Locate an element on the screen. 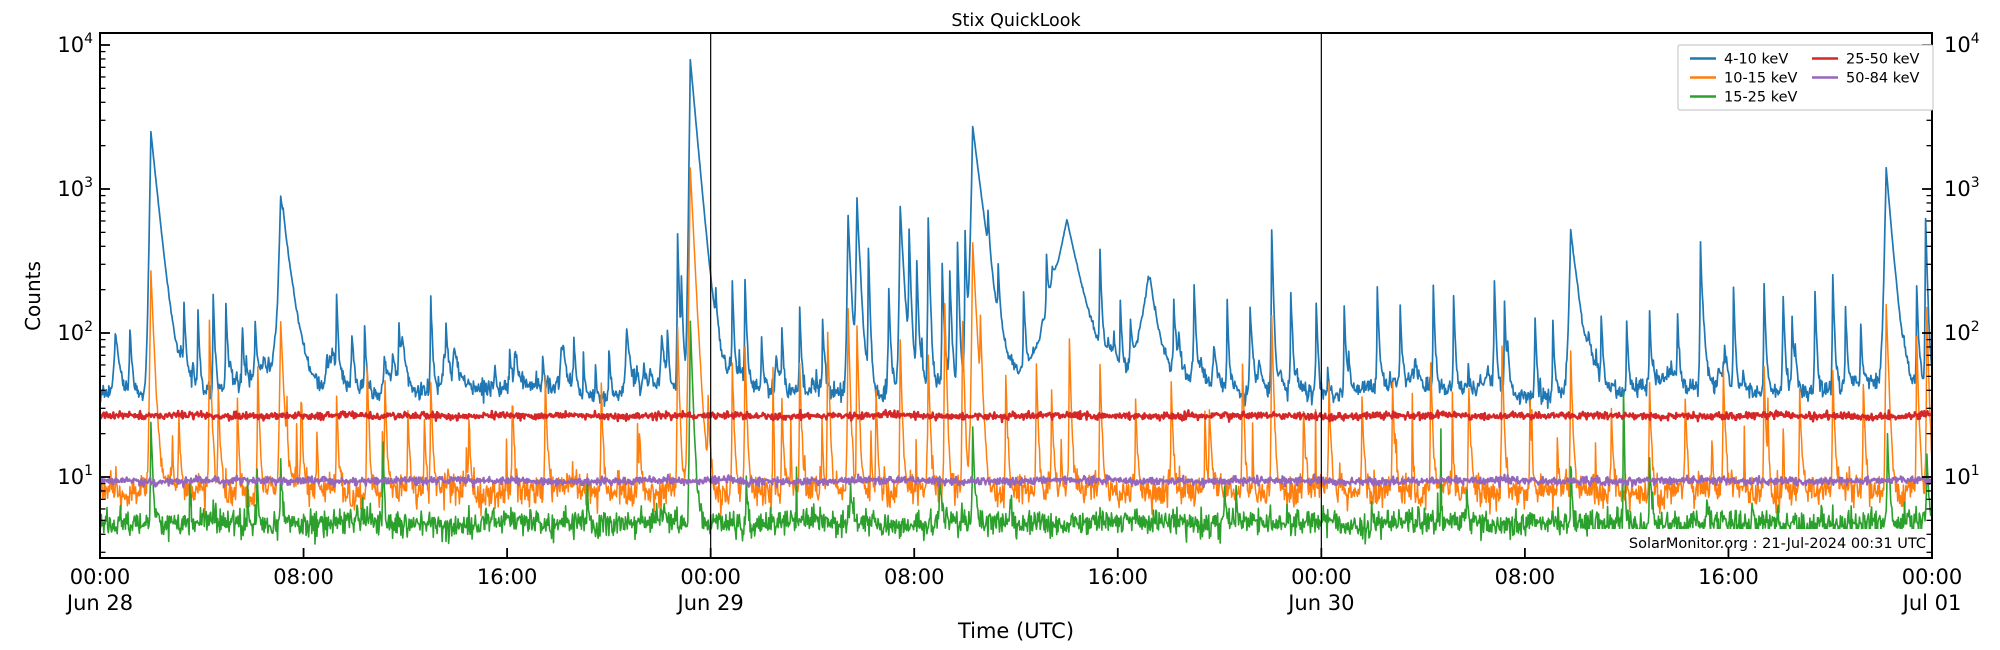 The width and height of the screenshot is (2000, 650). legend-entry-10-15-keV: 10-15 keV is located at coordinates (1744, 79).